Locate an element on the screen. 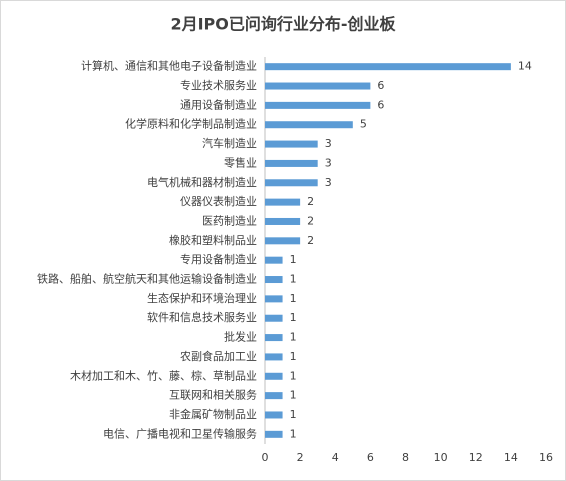 This screenshot has height=481, width=566. y-tick-label: 汽车制造业 is located at coordinates (229, 143).